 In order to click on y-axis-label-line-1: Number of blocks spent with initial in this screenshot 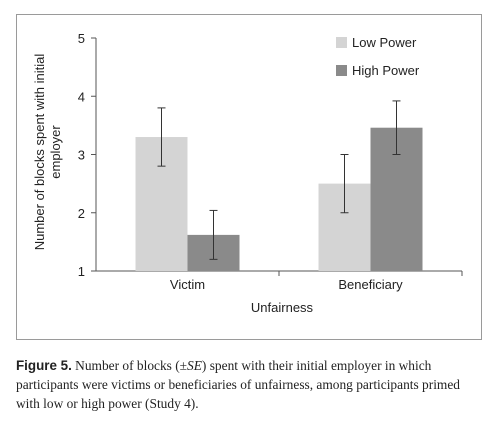, I will do `click(39, 152)`.